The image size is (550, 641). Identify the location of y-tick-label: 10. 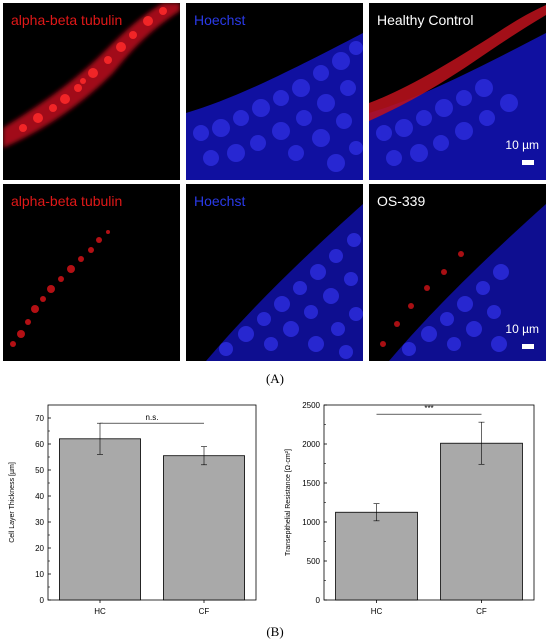
(39, 574).